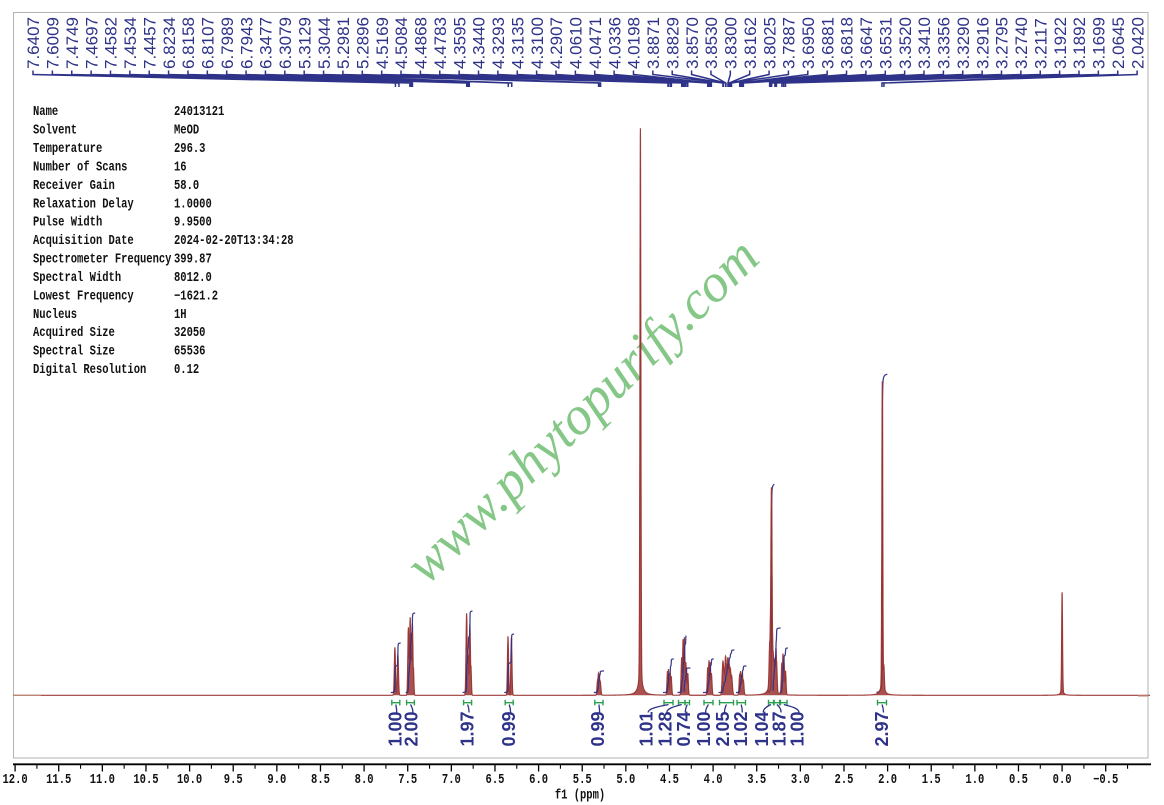 The image size is (1164, 805). What do you see at coordinates (1105, 780) in the screenshot?
I see `svg-text: −0.5` at bounding box center [1105, 780].